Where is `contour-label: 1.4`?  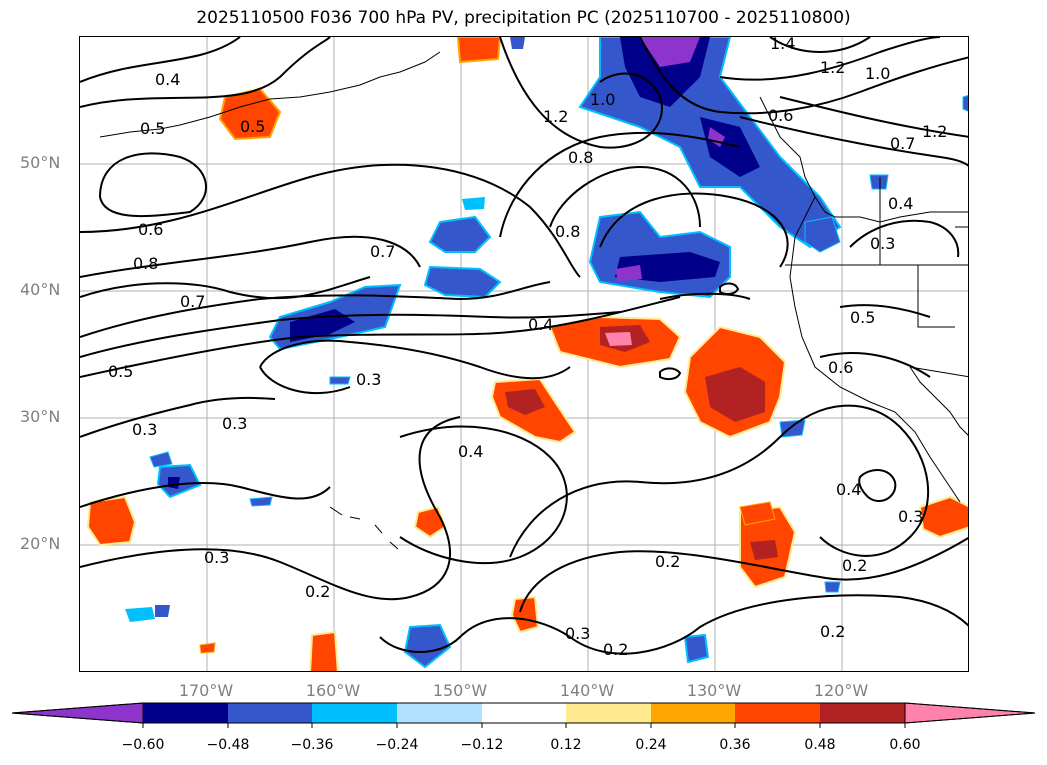 contour-label: 1.4 is located at coordinates (782, 45).